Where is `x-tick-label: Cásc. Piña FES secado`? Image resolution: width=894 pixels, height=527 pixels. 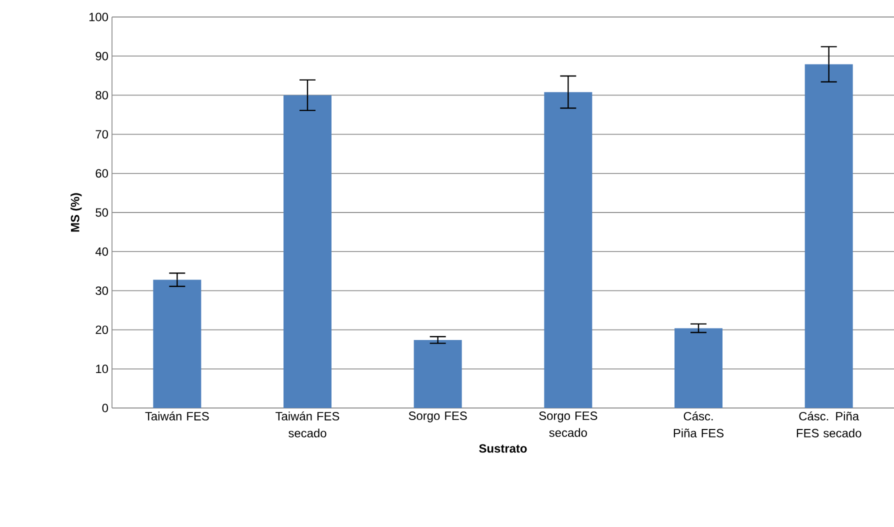 x-tick-label: Cásc. Piña FES secado is located at coordinates (829, 425).